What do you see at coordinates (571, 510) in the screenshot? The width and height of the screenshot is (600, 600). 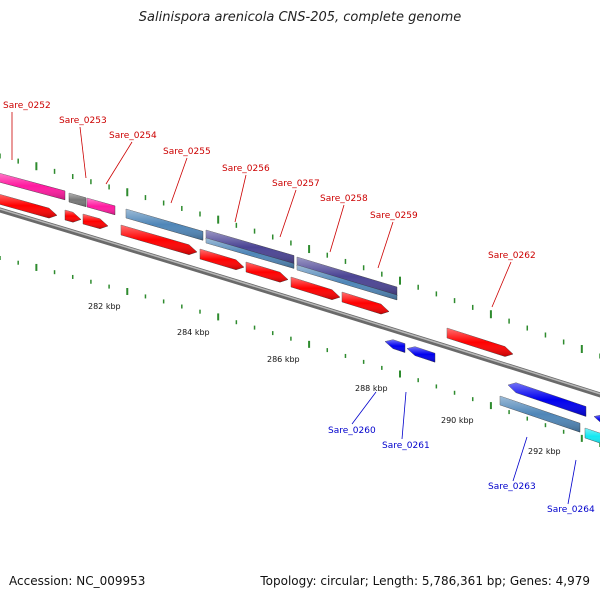 I see `gene-label-reverse: Sare_0264` at bounding box center [571, 510].